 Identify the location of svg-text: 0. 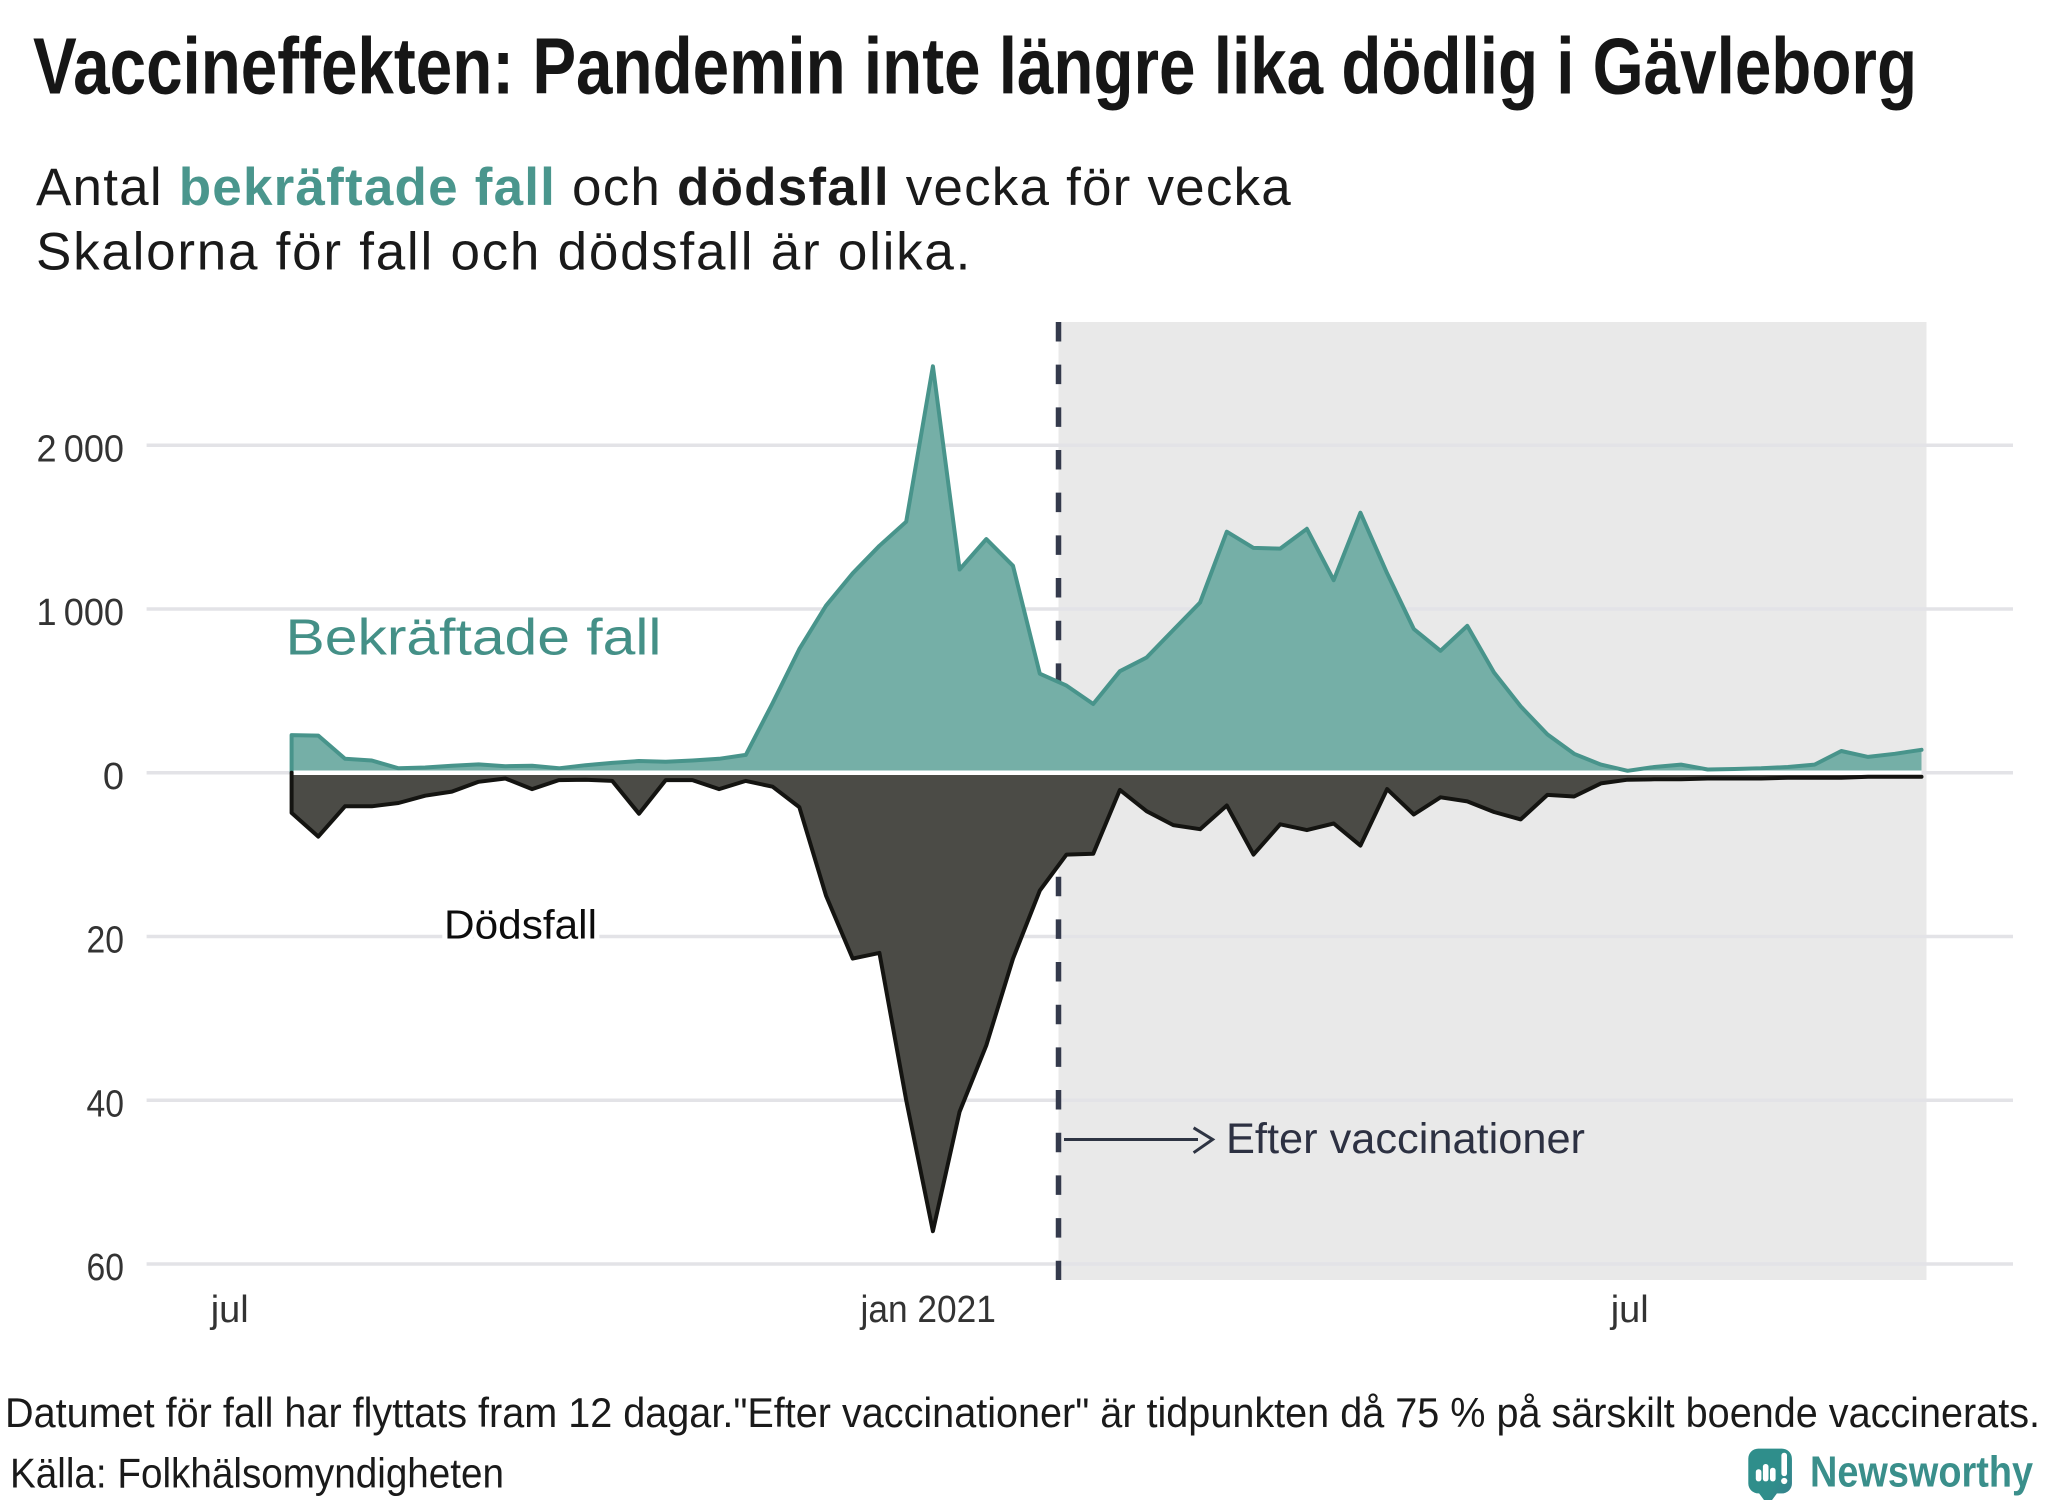
(113, 777).